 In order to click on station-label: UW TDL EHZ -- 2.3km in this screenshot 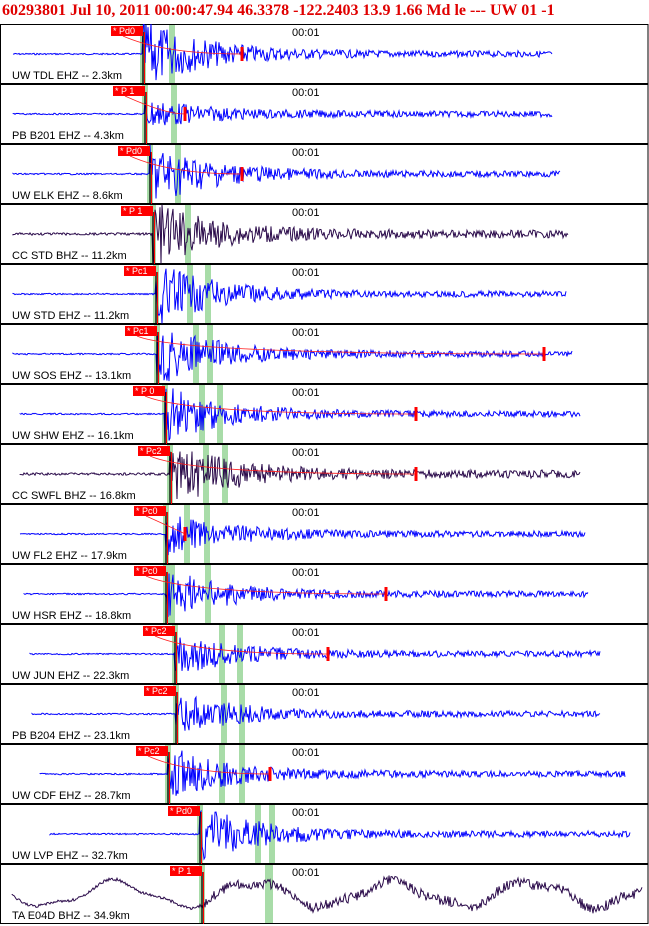, I will do `click(67, 76)`.